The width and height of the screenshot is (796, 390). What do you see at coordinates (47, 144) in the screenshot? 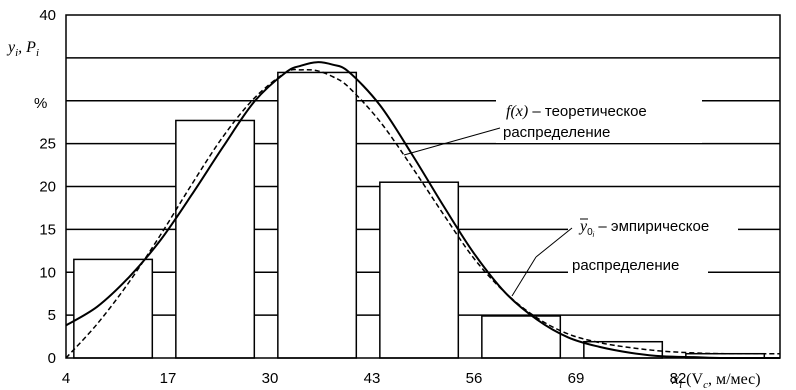
I see `y-tick-label: 25` at bounding box center [47, 144].